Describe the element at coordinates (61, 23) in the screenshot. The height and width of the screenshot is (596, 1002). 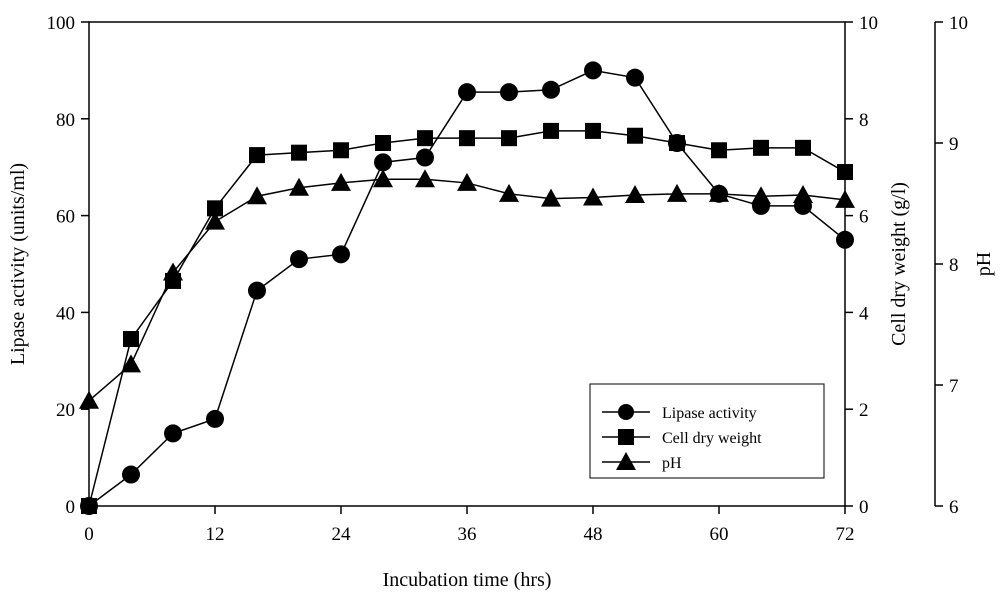
I see `left-tick-label: 100` at that location.